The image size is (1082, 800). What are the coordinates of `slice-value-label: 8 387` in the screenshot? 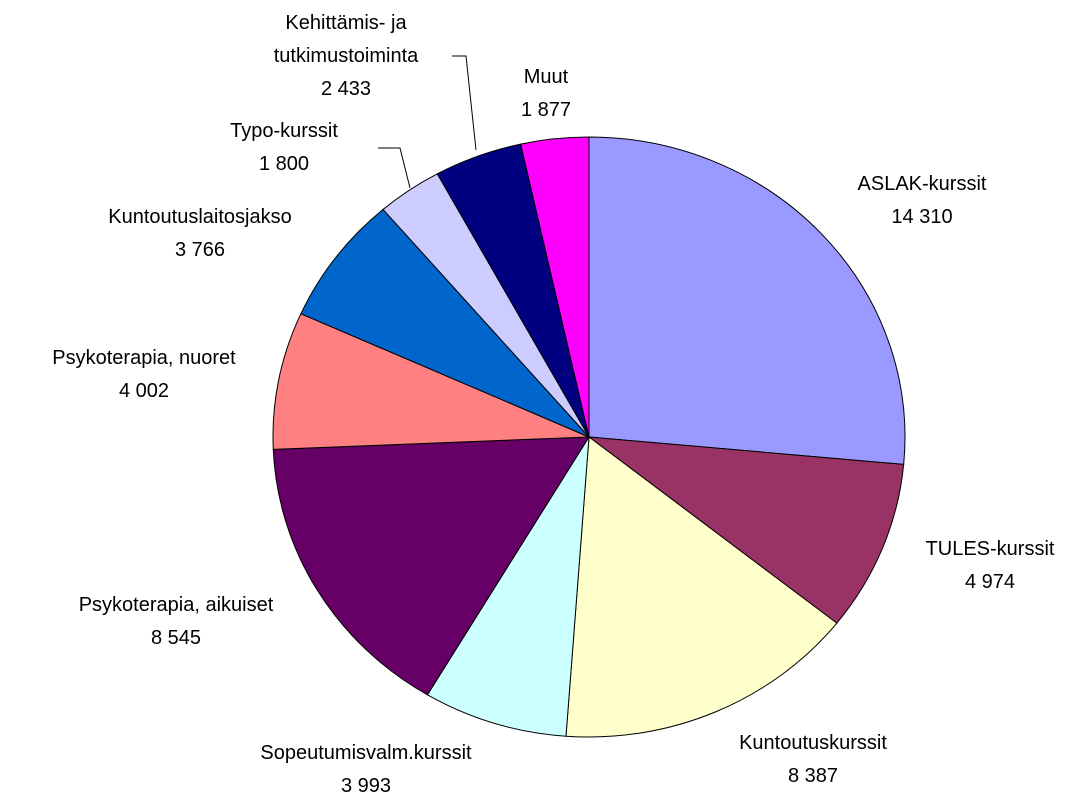 It's located at (813, 776).